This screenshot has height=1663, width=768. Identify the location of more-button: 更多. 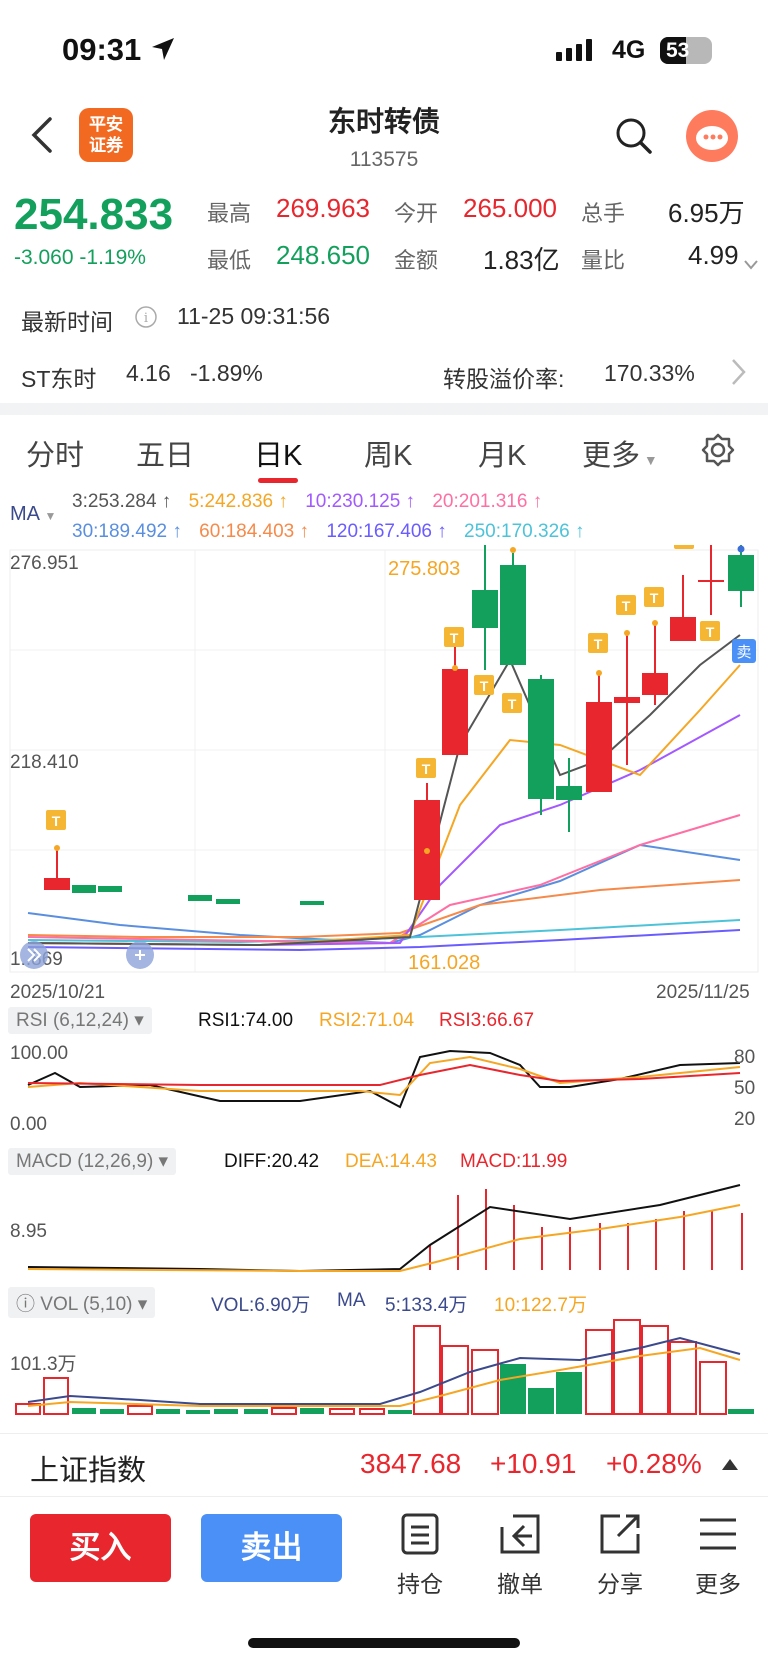
(718, 1555).